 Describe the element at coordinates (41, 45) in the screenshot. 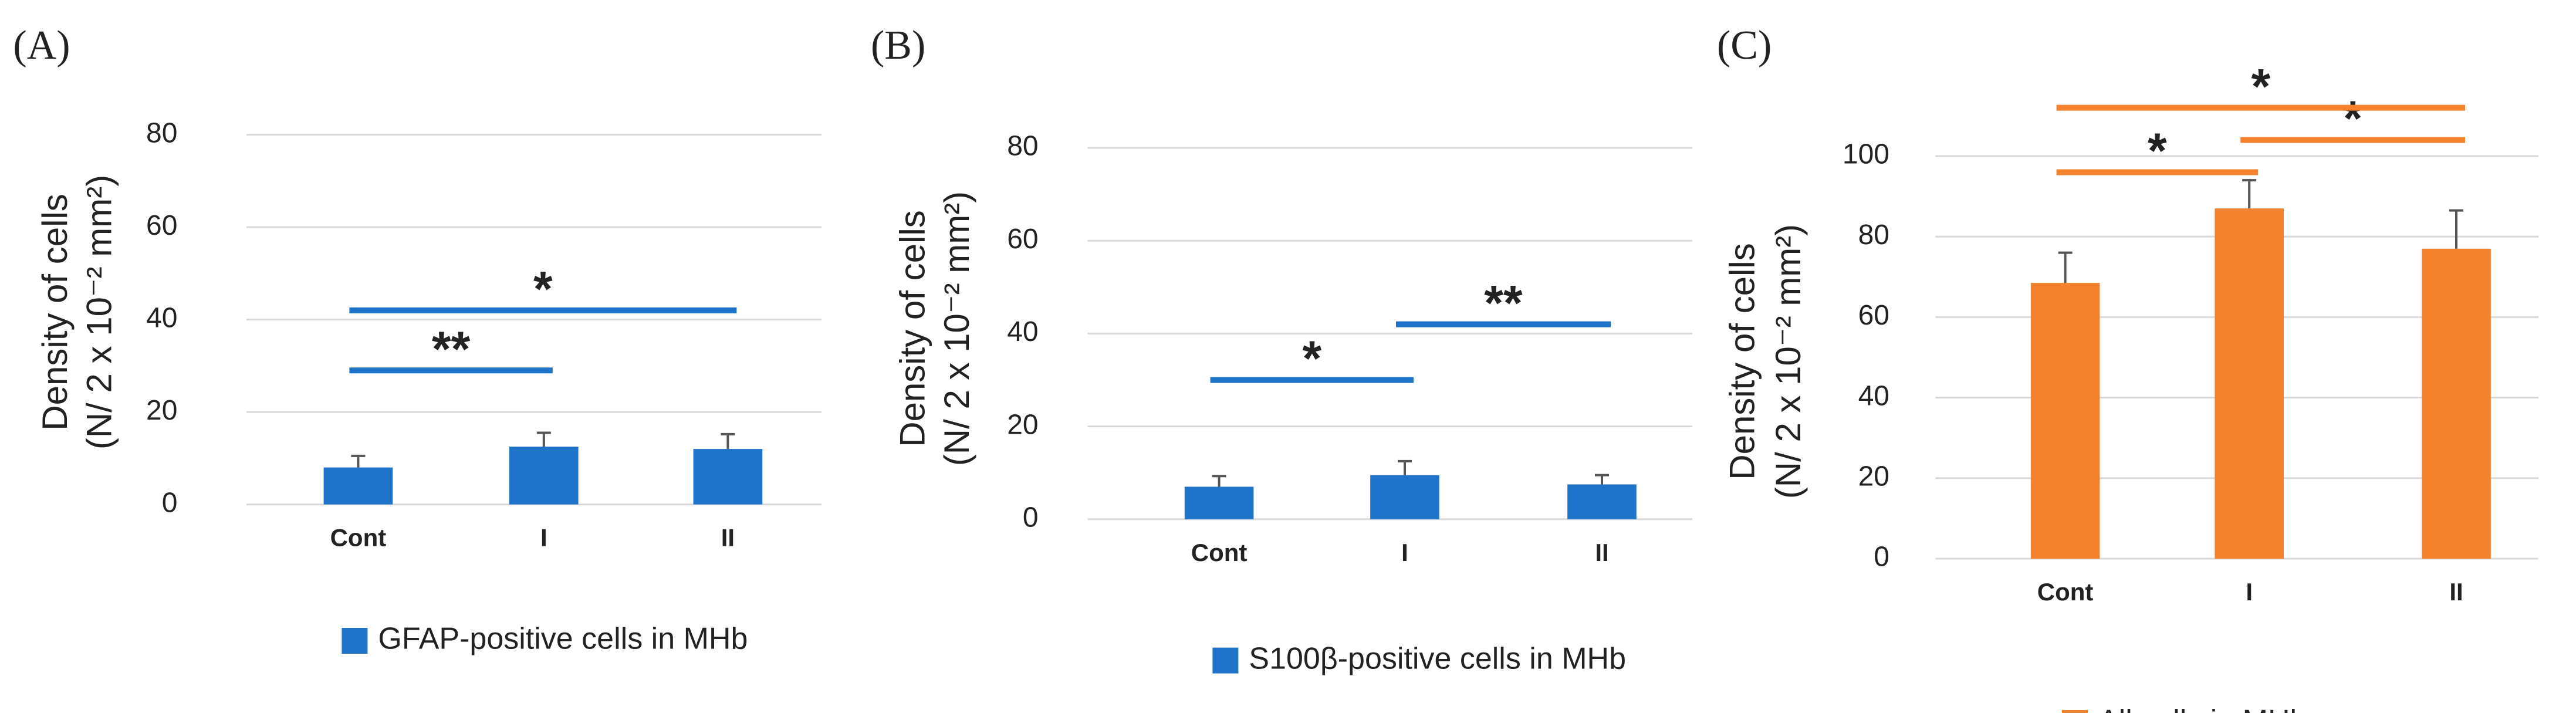

I see `panel-label: (A)` at that location.